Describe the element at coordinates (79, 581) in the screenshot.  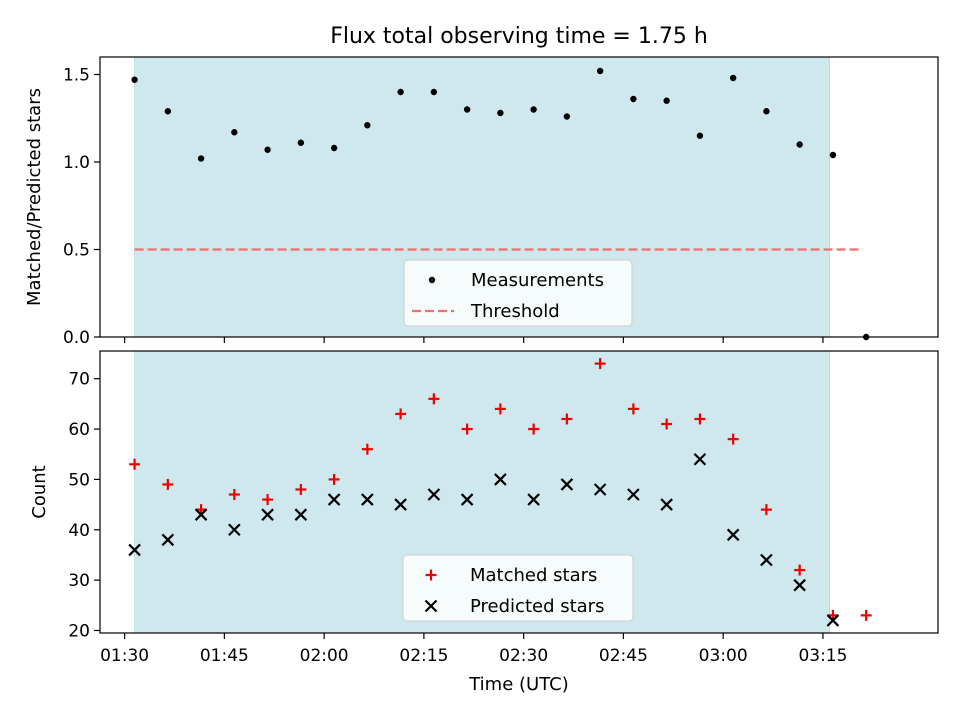
I see `bottom-y-tick-label: 30` at that location.